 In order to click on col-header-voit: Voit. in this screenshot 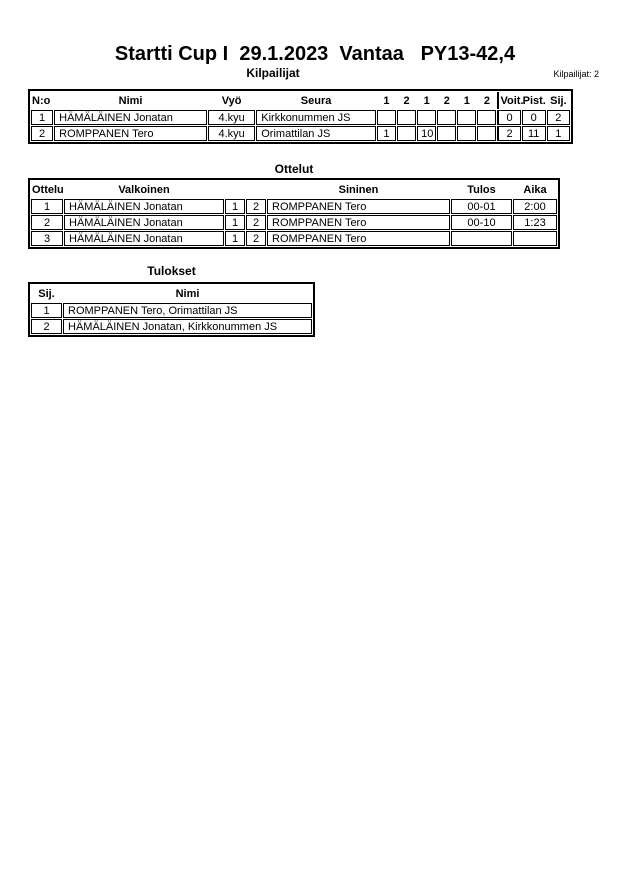, I will do `click(510, 100)`.